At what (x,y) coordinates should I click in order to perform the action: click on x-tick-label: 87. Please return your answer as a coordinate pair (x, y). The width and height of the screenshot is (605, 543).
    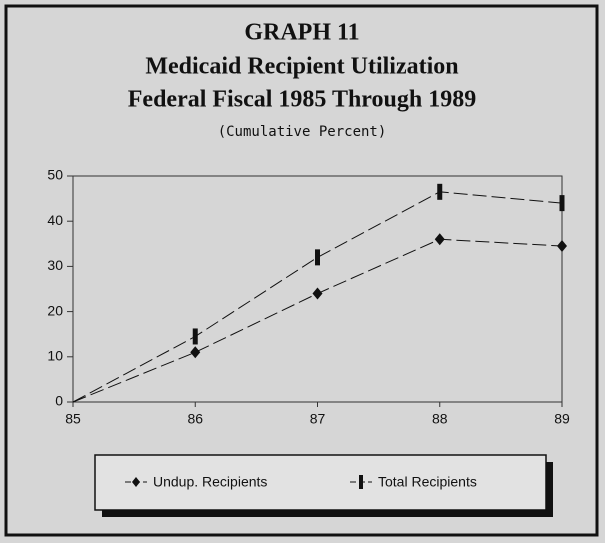
    Looking at the image, I should click on (318, 419).